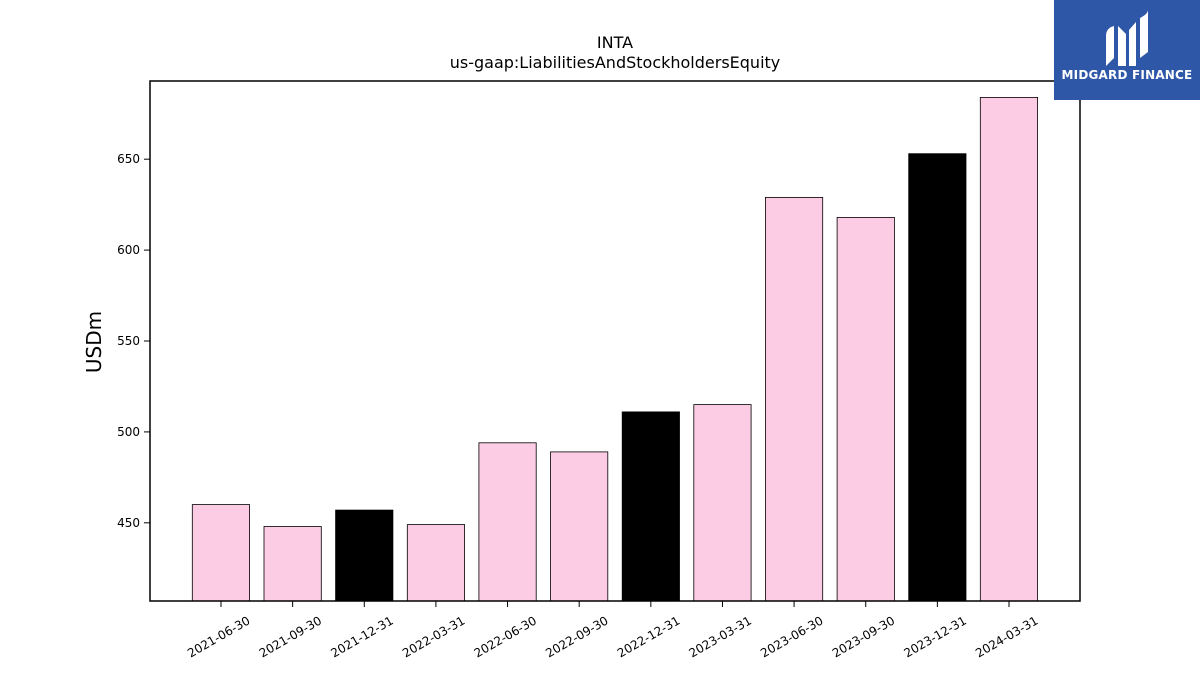  I want to click on y-axis-label: USDm, so click(94, 342).